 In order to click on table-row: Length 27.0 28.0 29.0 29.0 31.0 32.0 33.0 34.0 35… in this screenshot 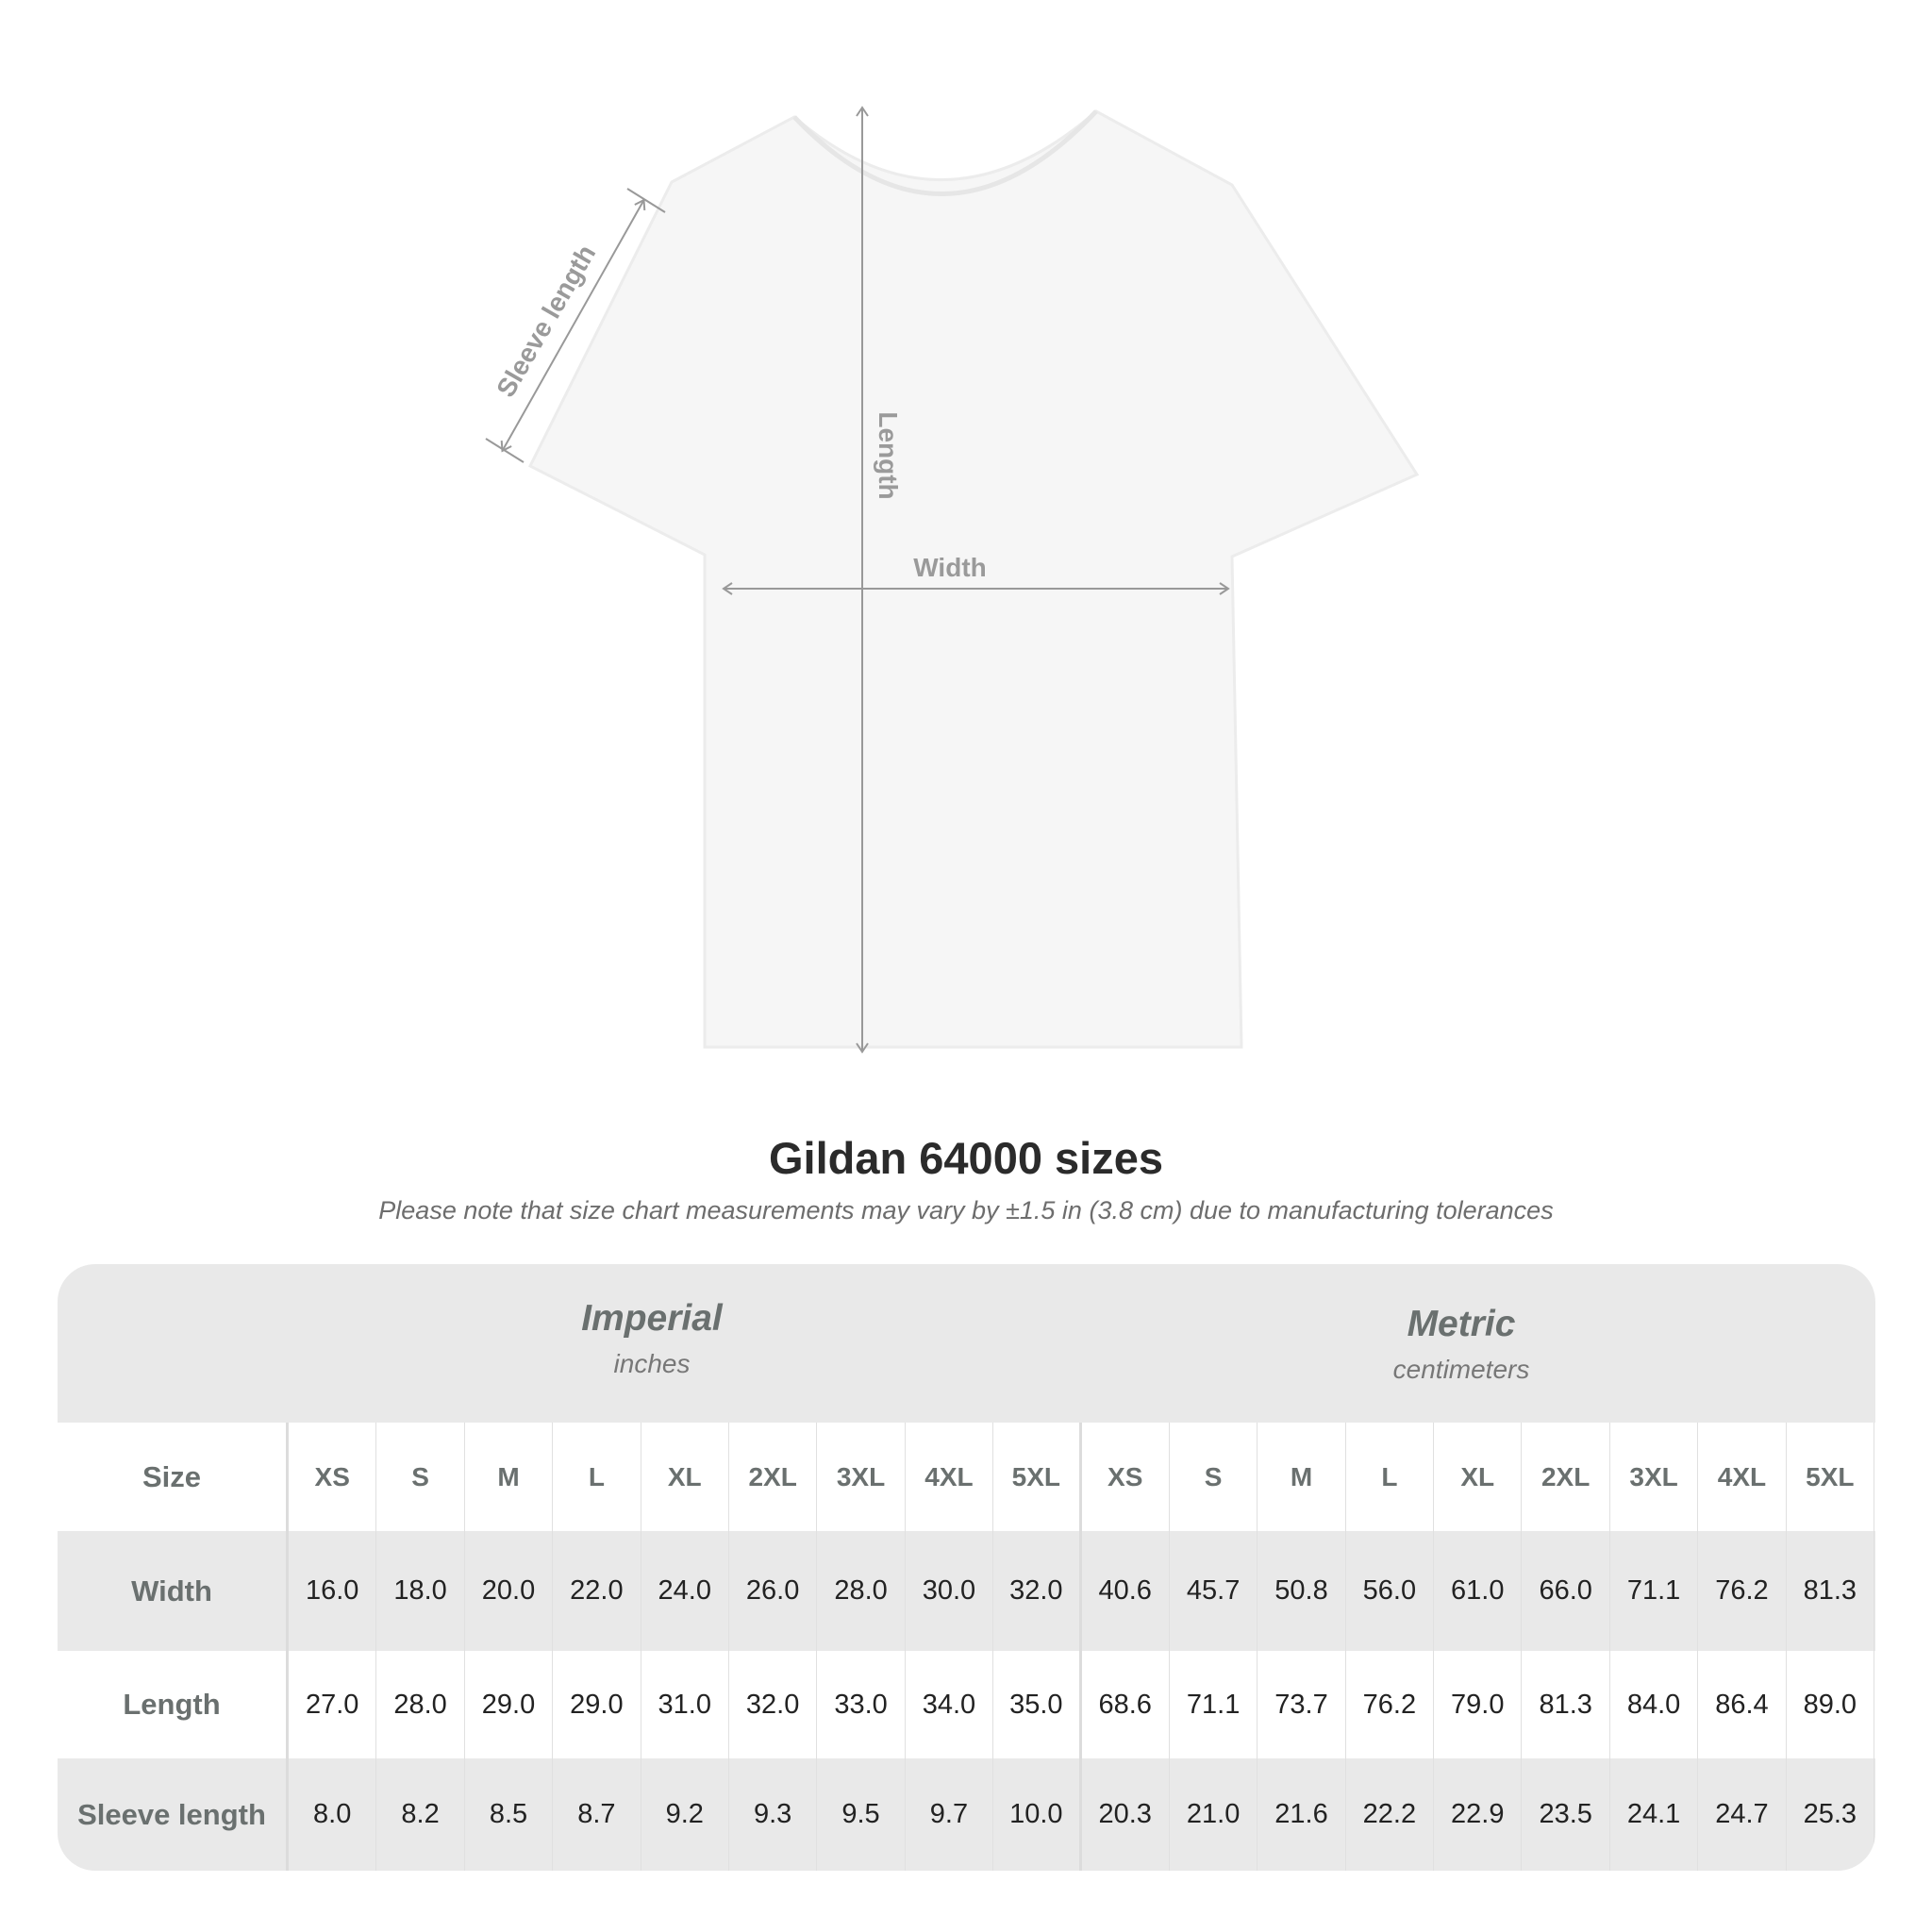, I will do `click(967, 1704)`.